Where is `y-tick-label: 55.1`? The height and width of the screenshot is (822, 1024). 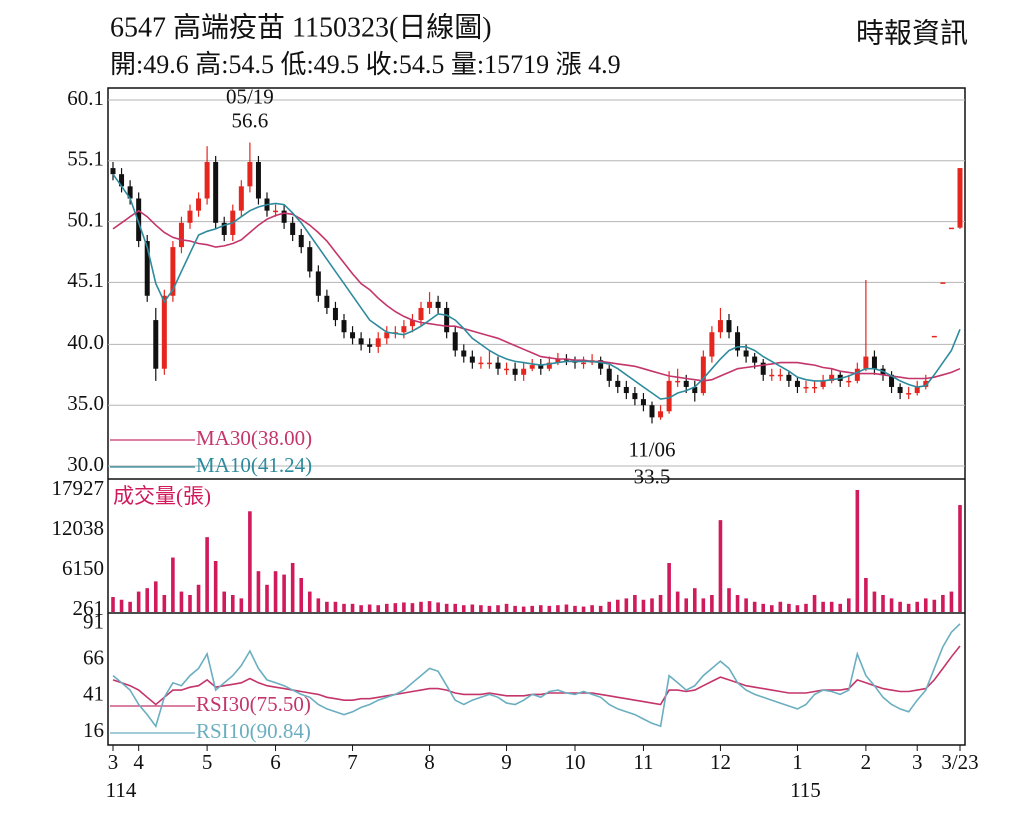 y-tick-label: 55.1 is located at coordinates (85, 159).